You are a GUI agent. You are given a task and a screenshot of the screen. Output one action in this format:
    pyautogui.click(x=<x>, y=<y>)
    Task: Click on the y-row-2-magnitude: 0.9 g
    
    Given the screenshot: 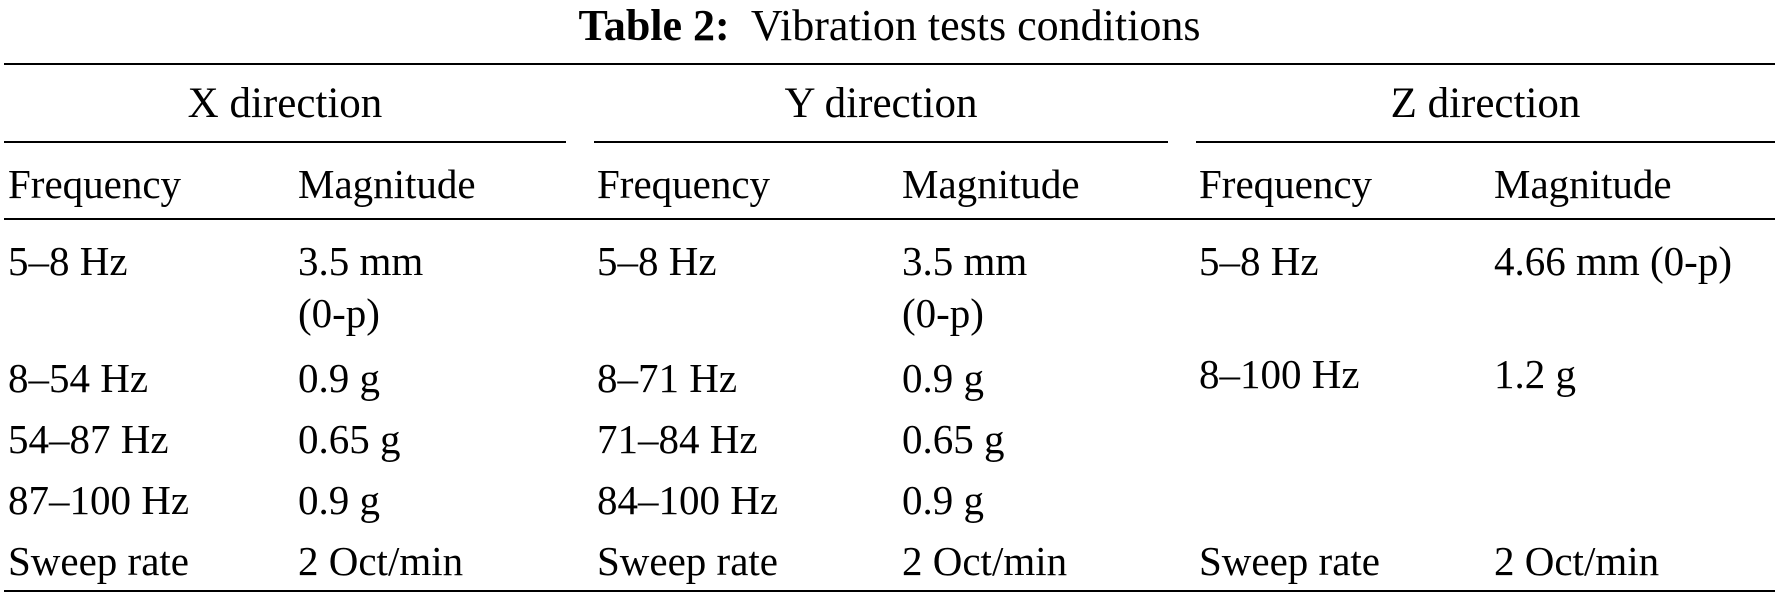 What is the action you would take?
    pyautogui.click(x=943, y=378)
    